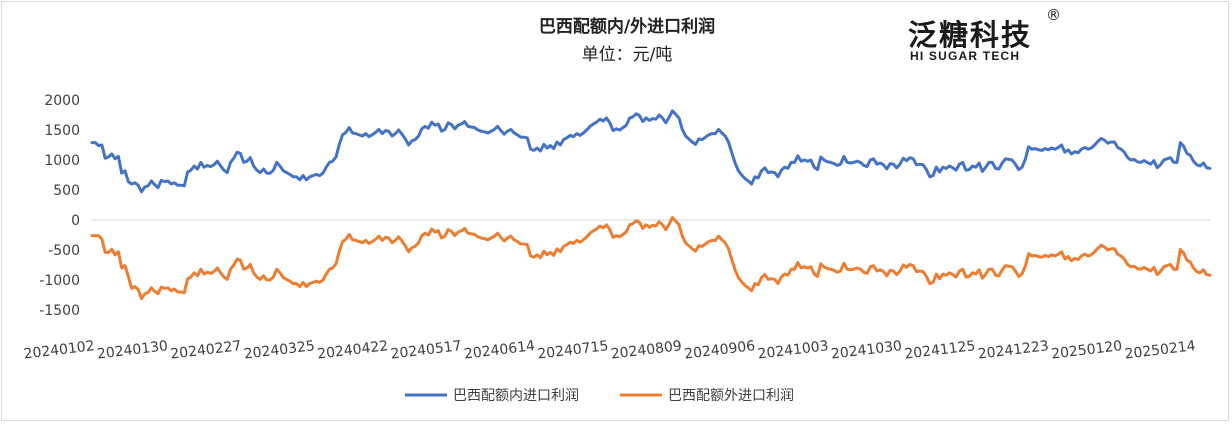 The width and height of the screenshot is (1232, 424). I want to click on y-tick-label: -1000, so click(59, 281).